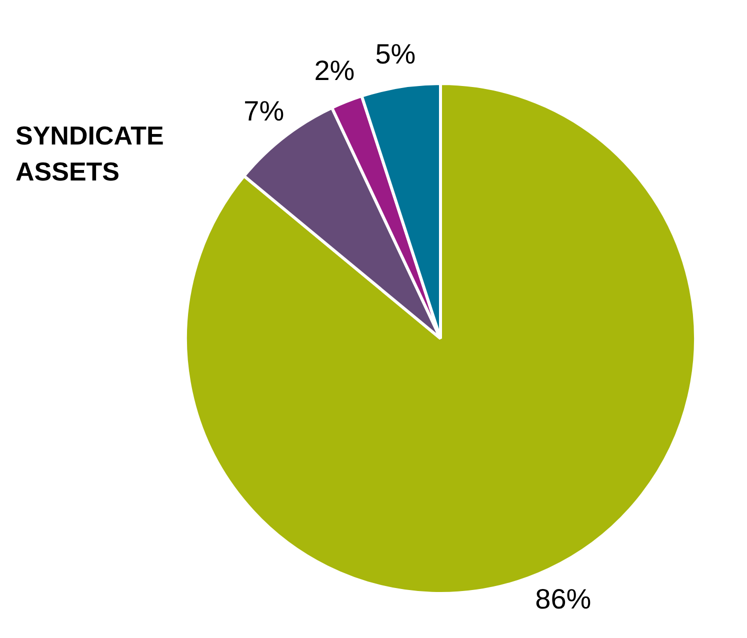 The image size is (747, 638). I want to click on data-label: 5%, so click(395, 54).